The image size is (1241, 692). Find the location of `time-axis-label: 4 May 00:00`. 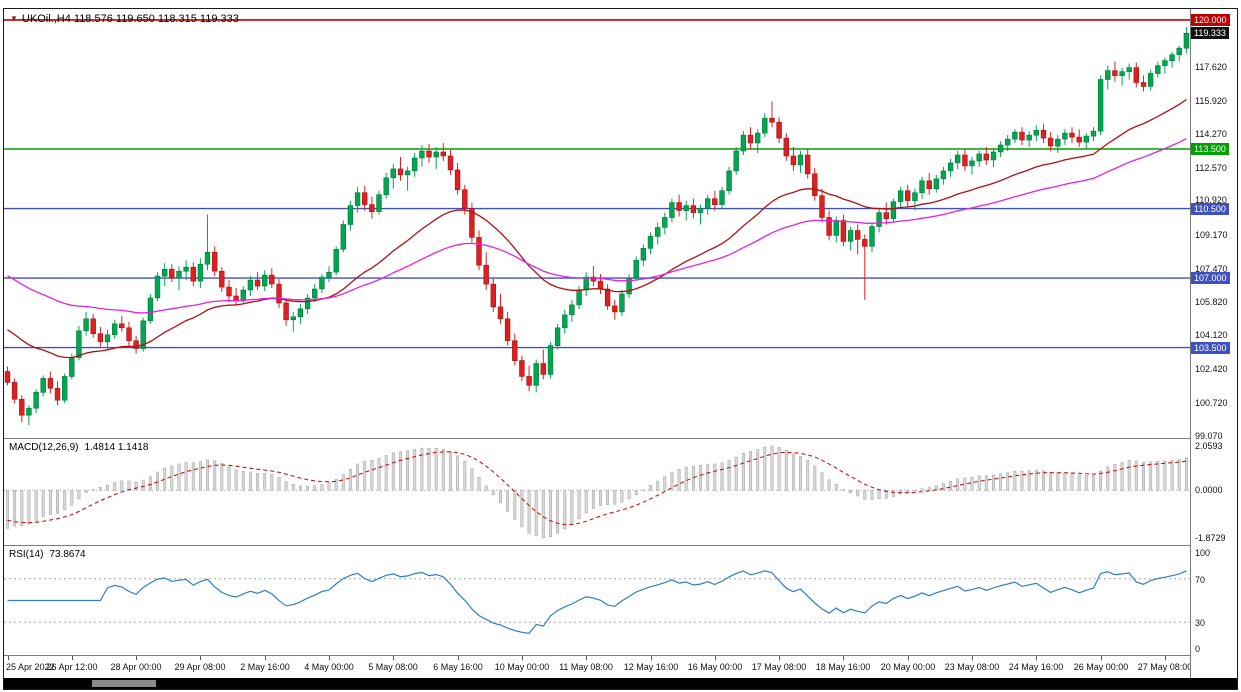

time-axis-label: 4 May 00:00 is located at coordinates (329, 667).